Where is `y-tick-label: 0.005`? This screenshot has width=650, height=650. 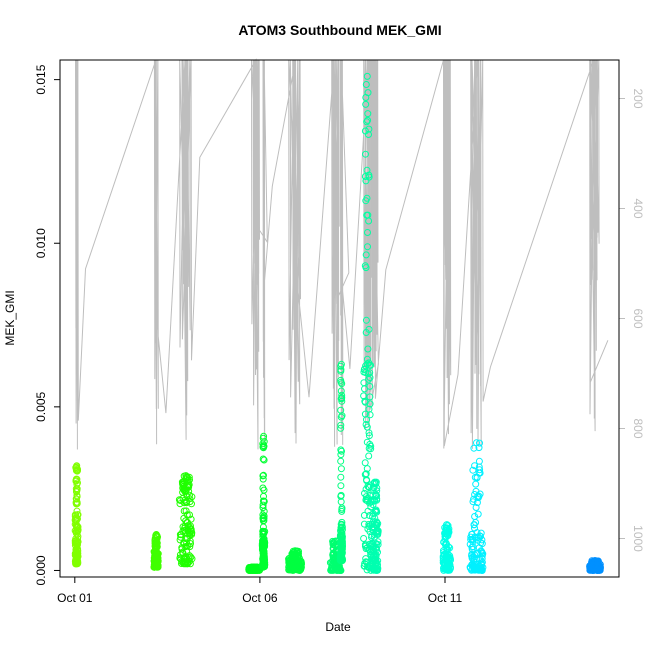 y-tick-label: 0.005 is located at coordinates (41, 407).